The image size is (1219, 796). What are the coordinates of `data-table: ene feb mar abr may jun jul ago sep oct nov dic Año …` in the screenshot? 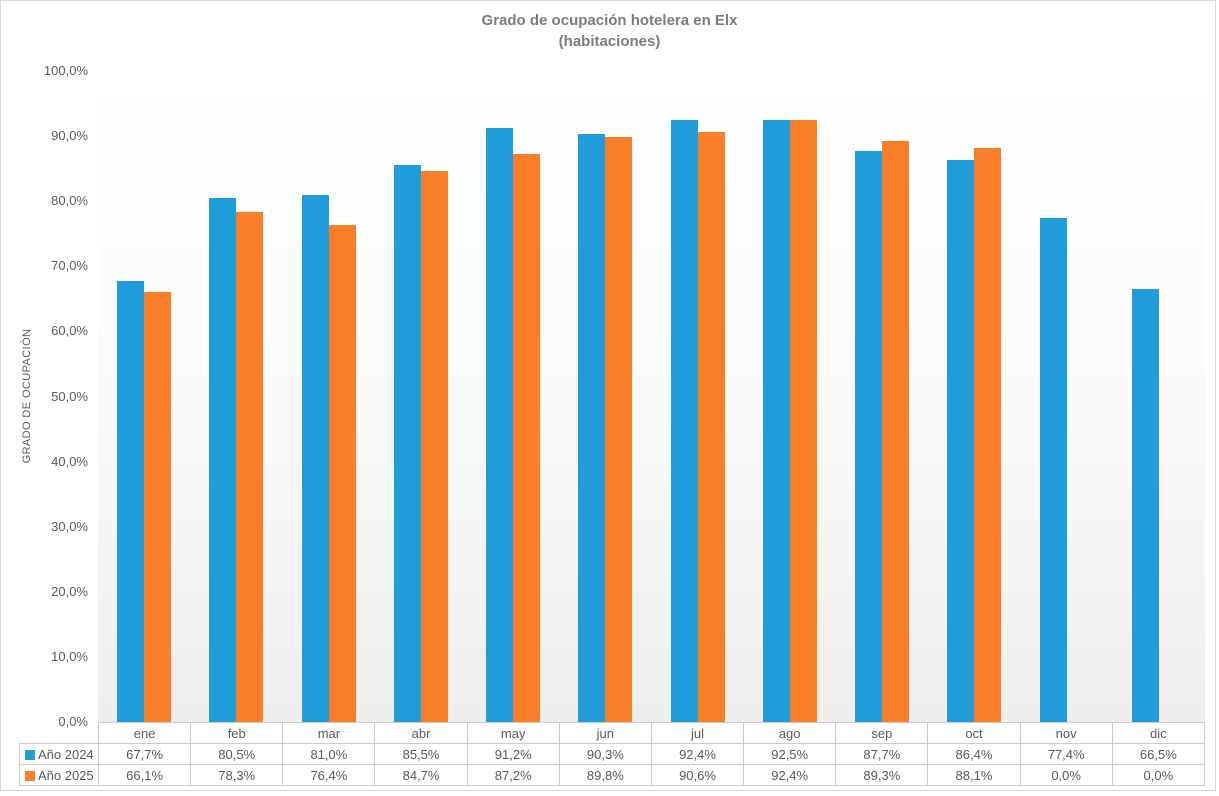 It's located at (612, 754).